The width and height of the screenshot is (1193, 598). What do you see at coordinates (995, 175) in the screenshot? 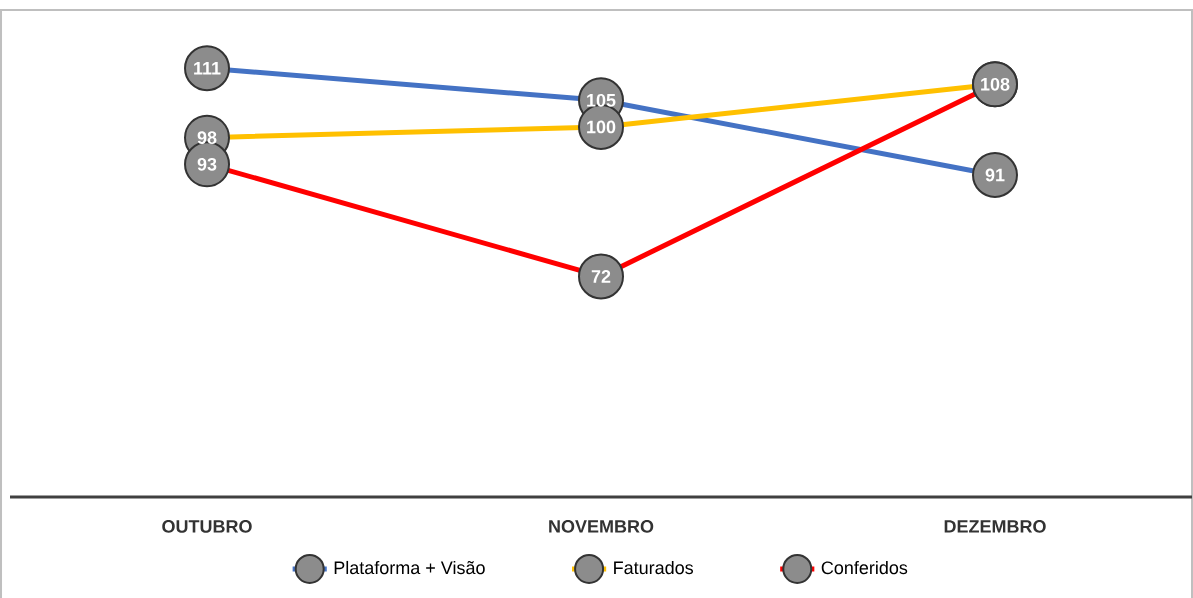
I see `data-label: 91` at bounding box center [995, 175].